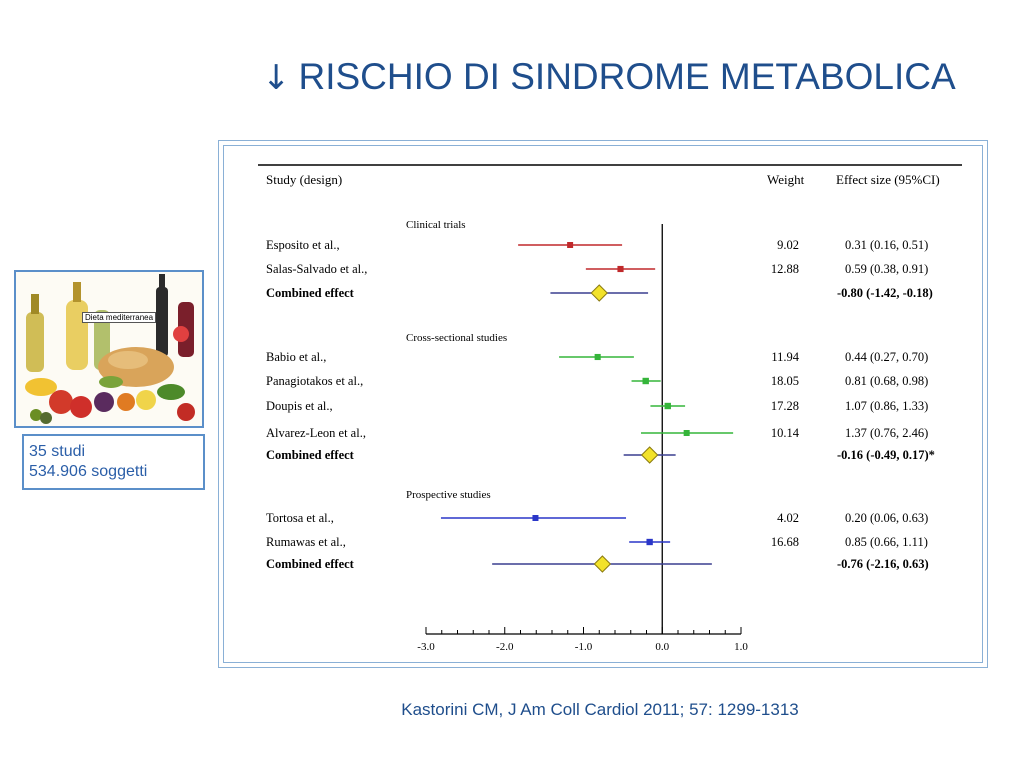 The height and width of the screenshot is (768, 1024). What do you see at coordinates (886, 245) in the screenshot?
I see `effect-value: 0.31 (0.16, 0.51)` at bounding box center [886, 245].